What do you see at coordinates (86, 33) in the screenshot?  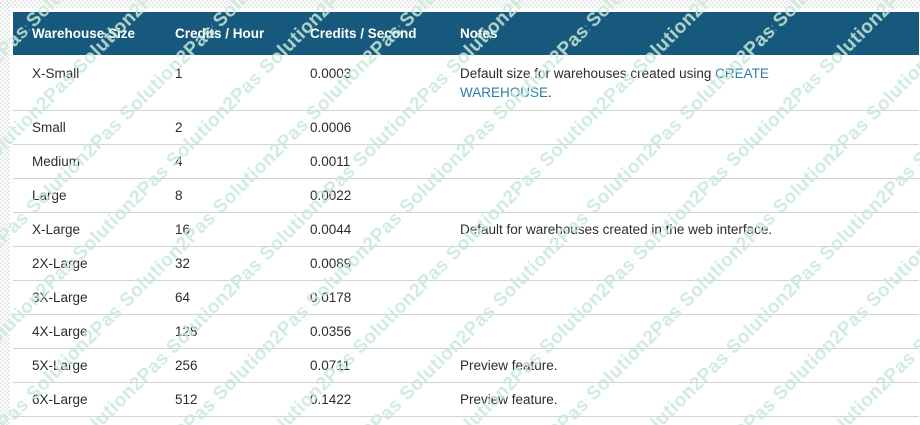 I see `col-header-warehouse-size: Warehouse Size` at bounding box center [86, 33].